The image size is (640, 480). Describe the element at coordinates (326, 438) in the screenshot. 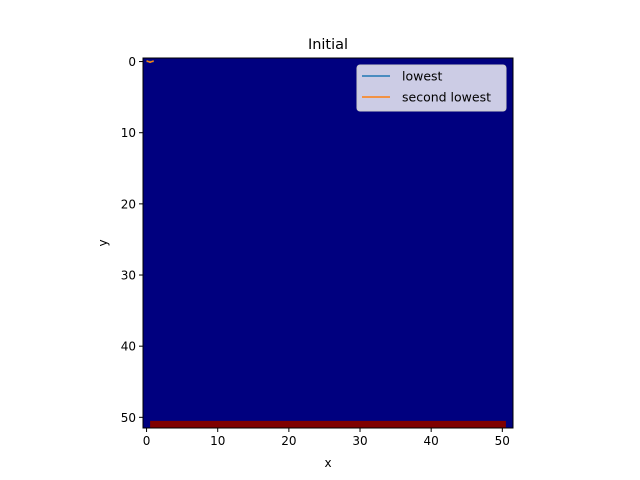

I see `x-axis-ticks: 0 10 20 30 40 50` at that location.